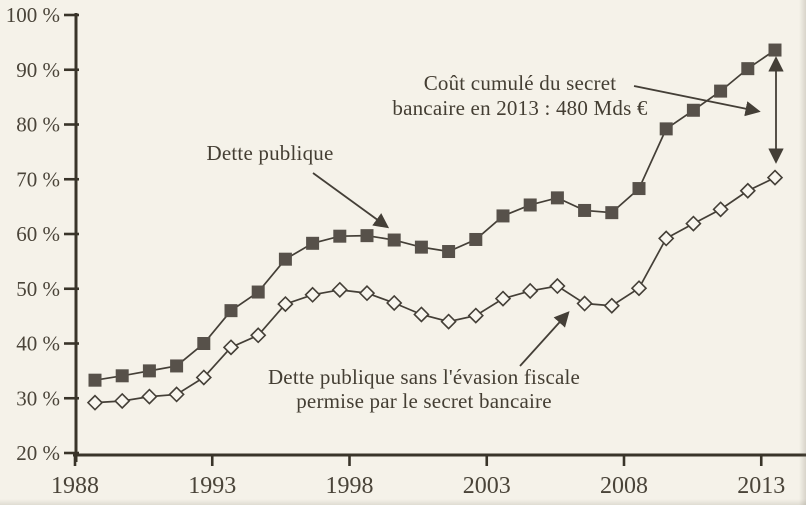 This screenshot has height=505, width=806. Describe the element at coordinates (38, 234) in the screenshot. I see `y-axis-label: 60 %` at that location.